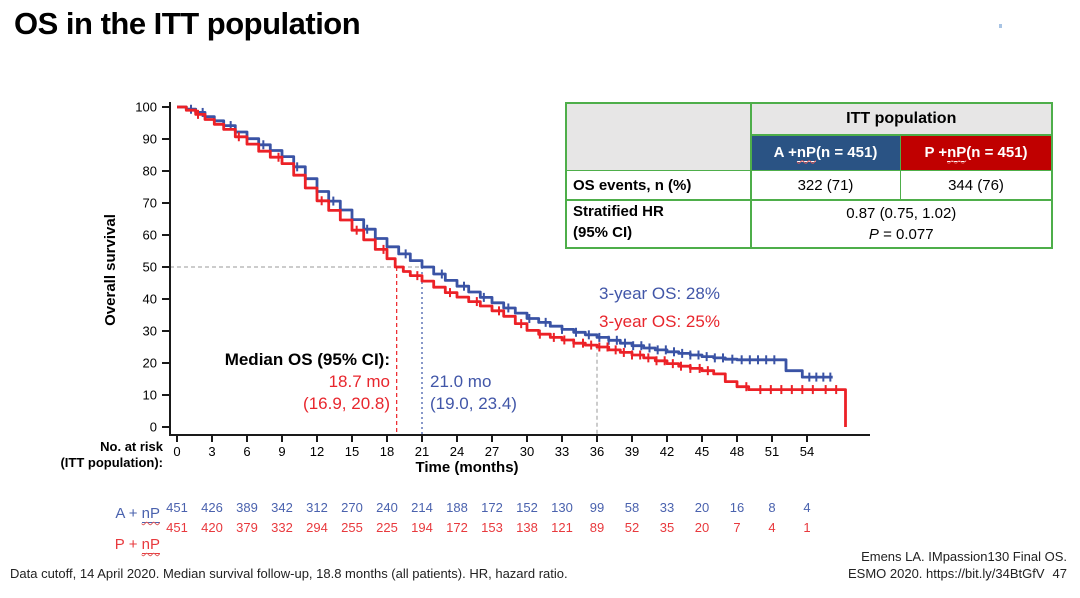 This screenshot has height=598, width=1080. What do you see at coordinates (847, 152) in the screenshot?
I see `arm-a-suffix: (n = 451)` at bounding box center [847, 152].